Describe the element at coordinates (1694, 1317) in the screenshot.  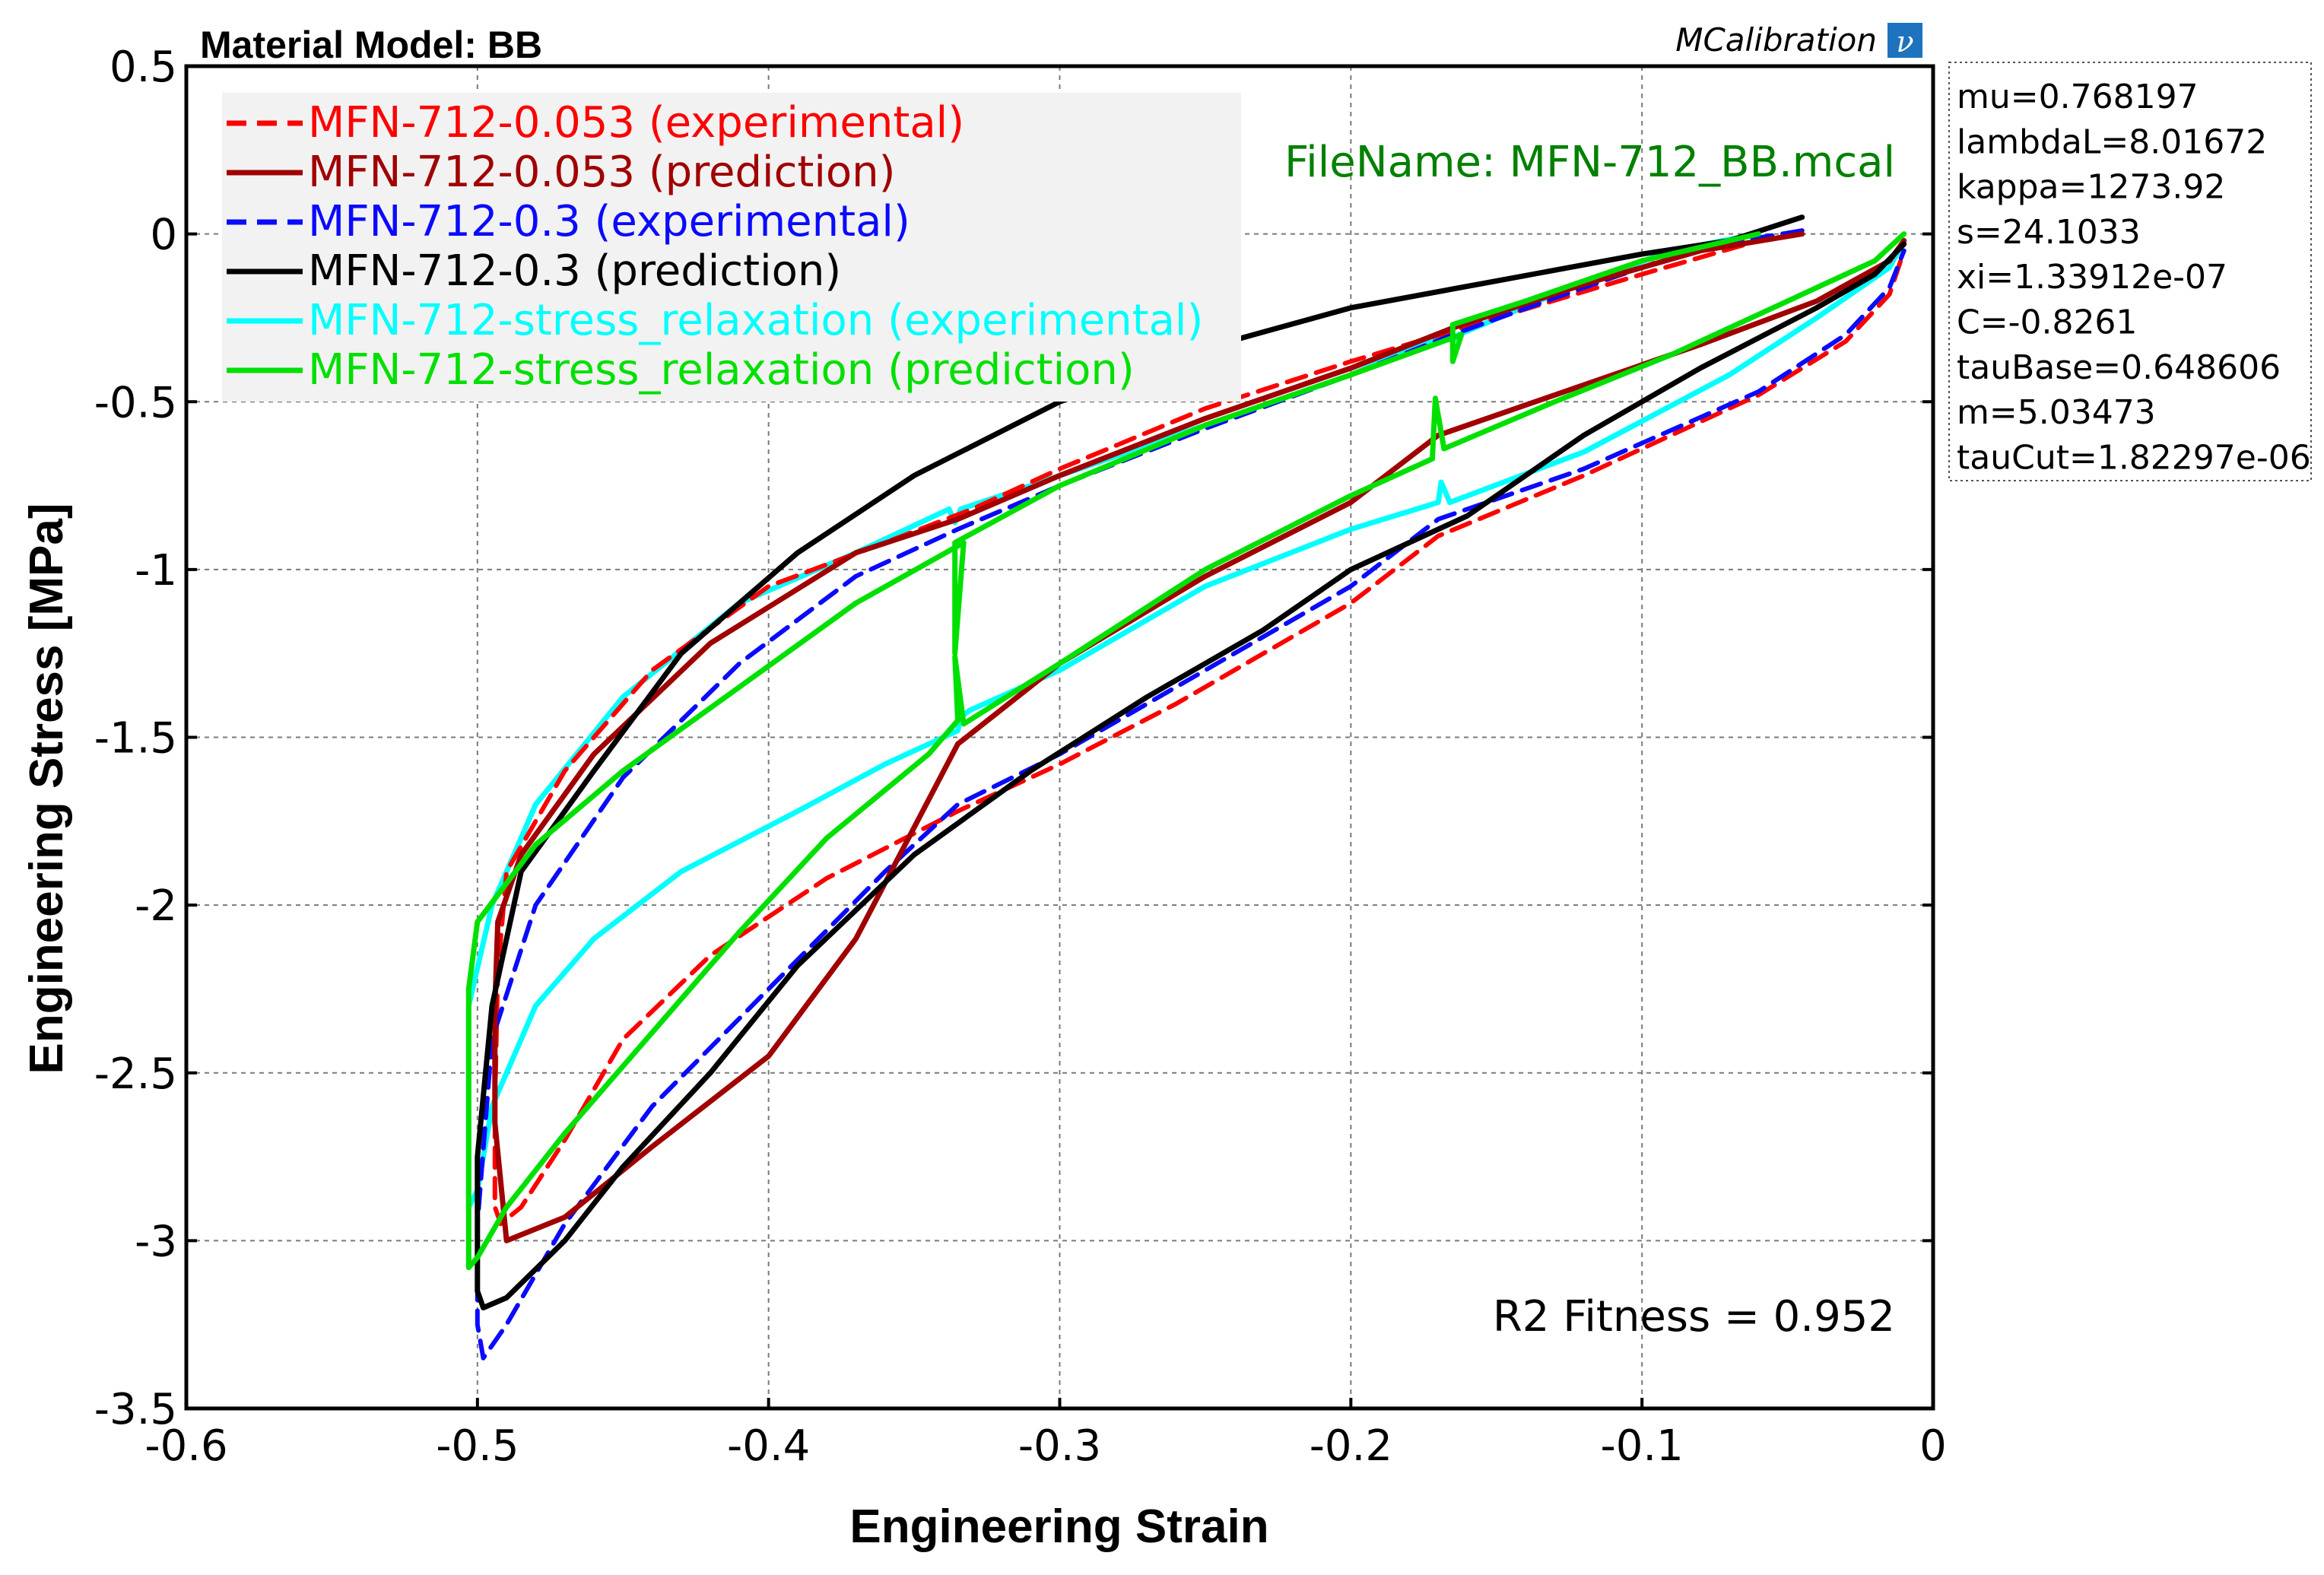
I see `fitness-annotation: R2 Fitness = 0.952` at that location.